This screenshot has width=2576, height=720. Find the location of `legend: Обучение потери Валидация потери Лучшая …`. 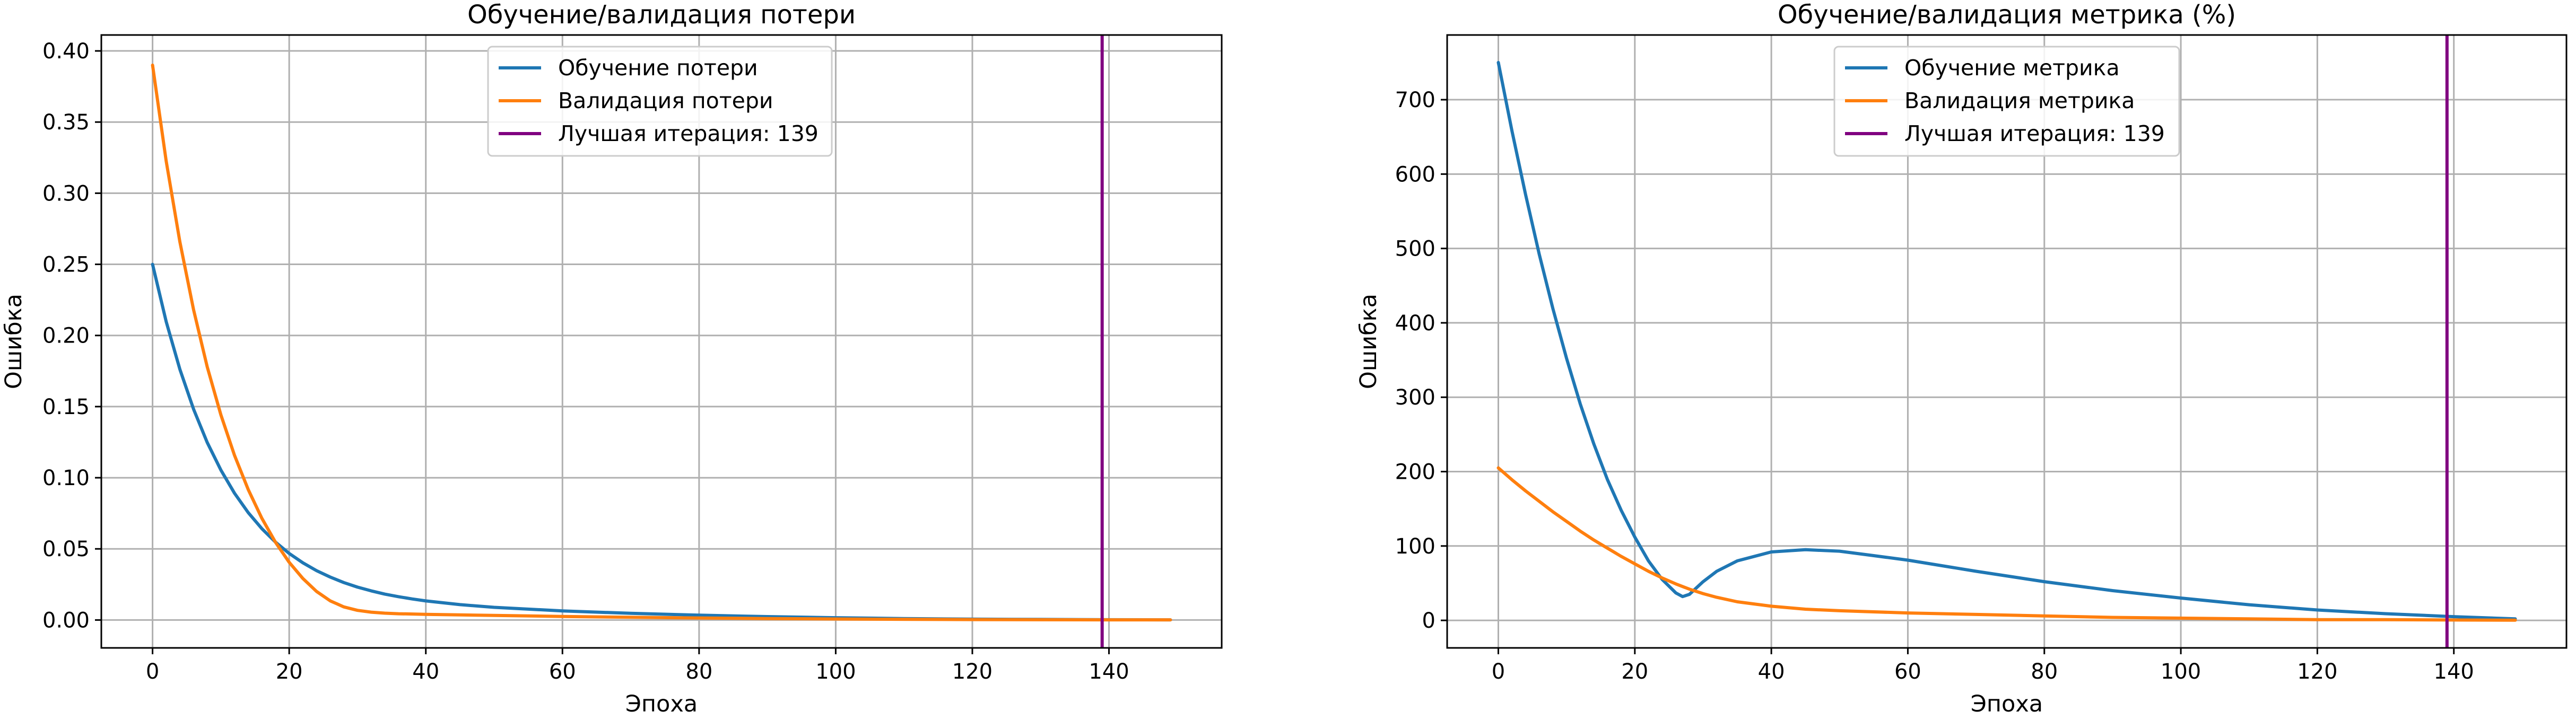

legend: Обучение потери Валидация потери Лучшая … is located at coordinates (660, 101).